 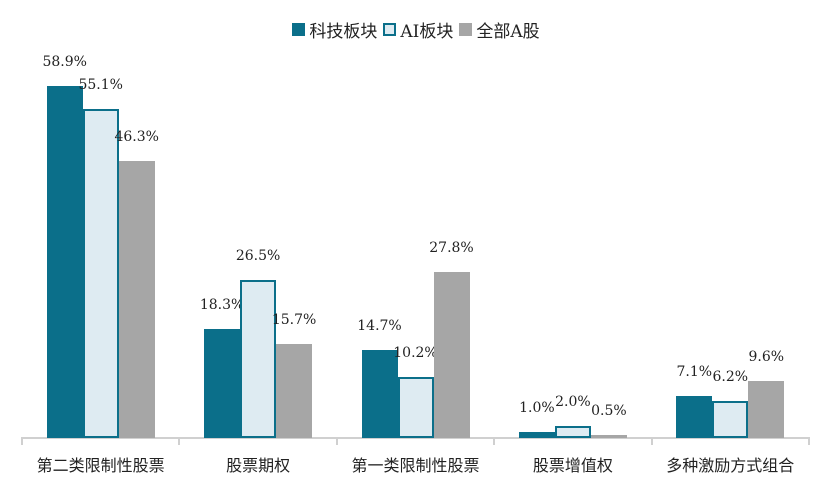 What do you see at coordinates (427, 32) in the screenshot?
I see `legend-label-ai: AI板块` at bounding box center [427, 32].